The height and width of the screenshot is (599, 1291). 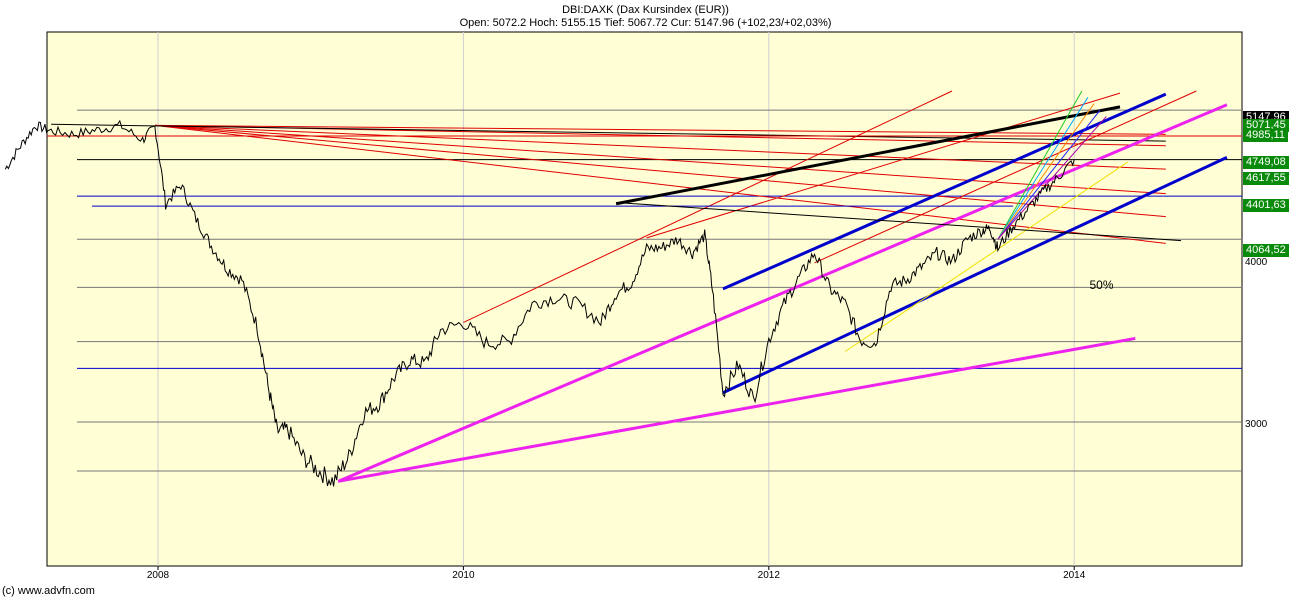 What do you see at coordinates (769, 575) in the screenshot?
I see `x-tick-label: 2012` at bounding box center [769, 575].